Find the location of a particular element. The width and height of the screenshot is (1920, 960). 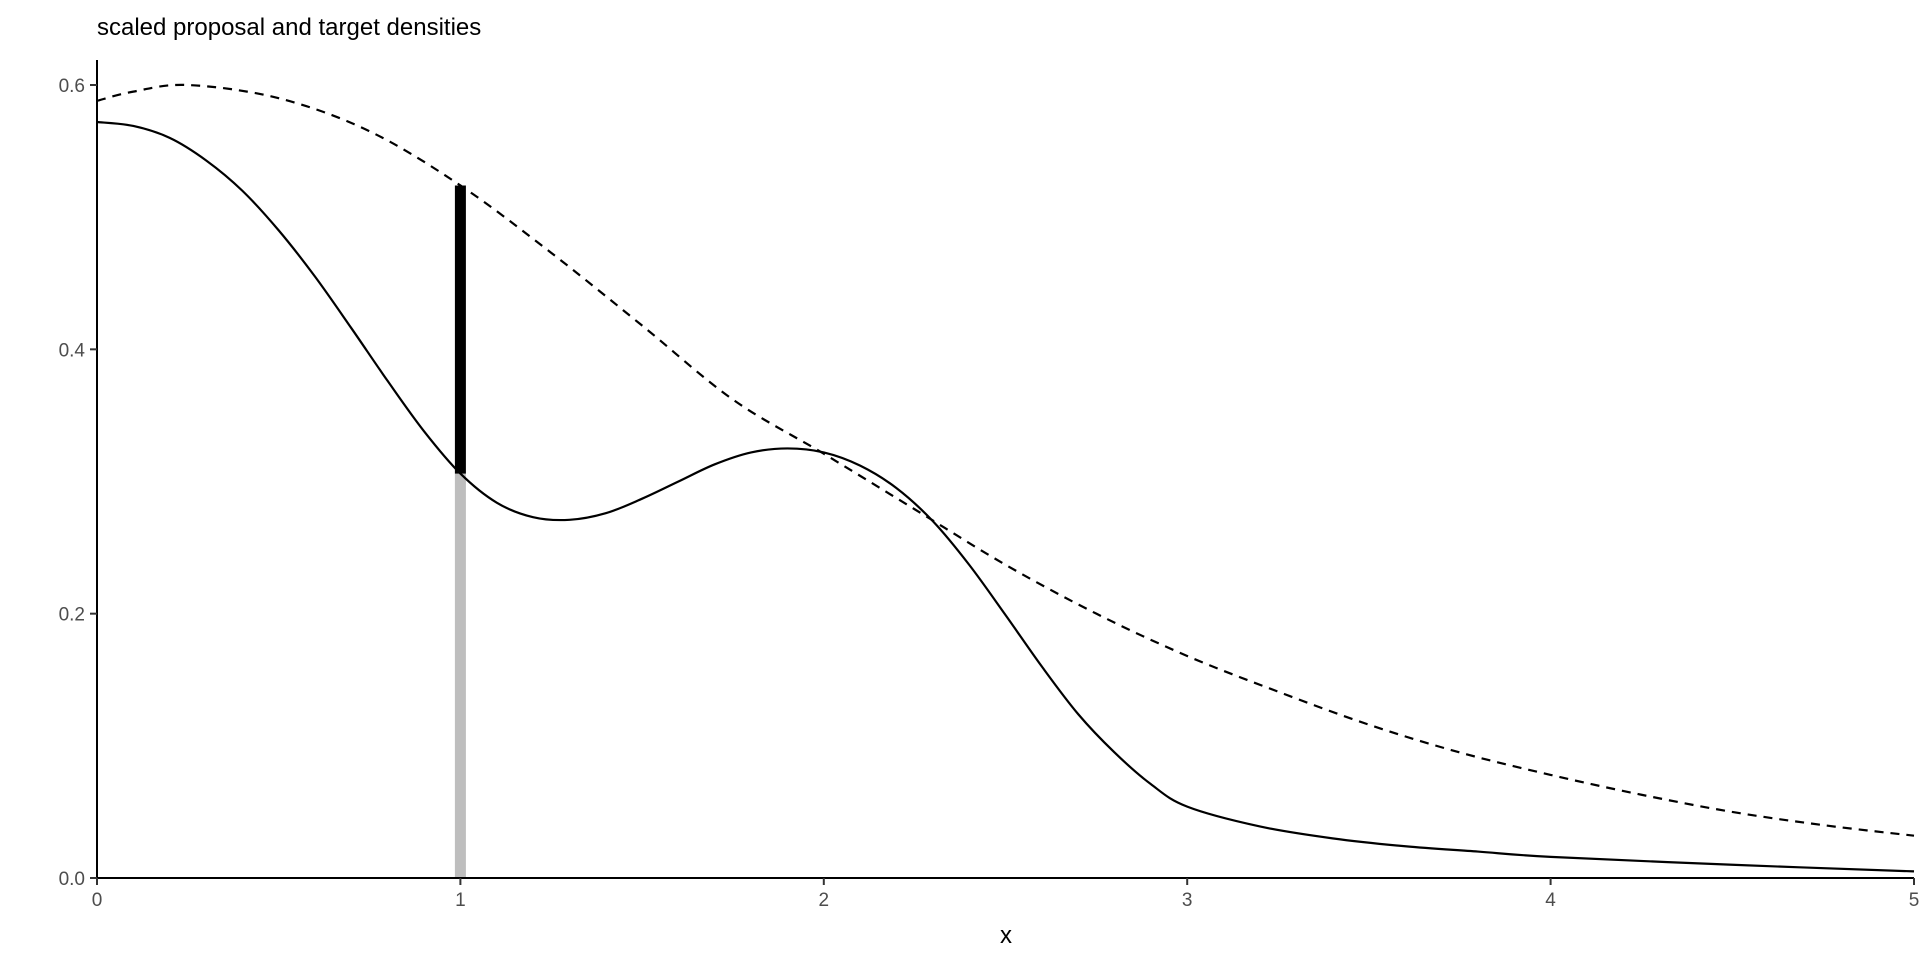

x-tick-label: 1 is located at coordinates (460, 900).